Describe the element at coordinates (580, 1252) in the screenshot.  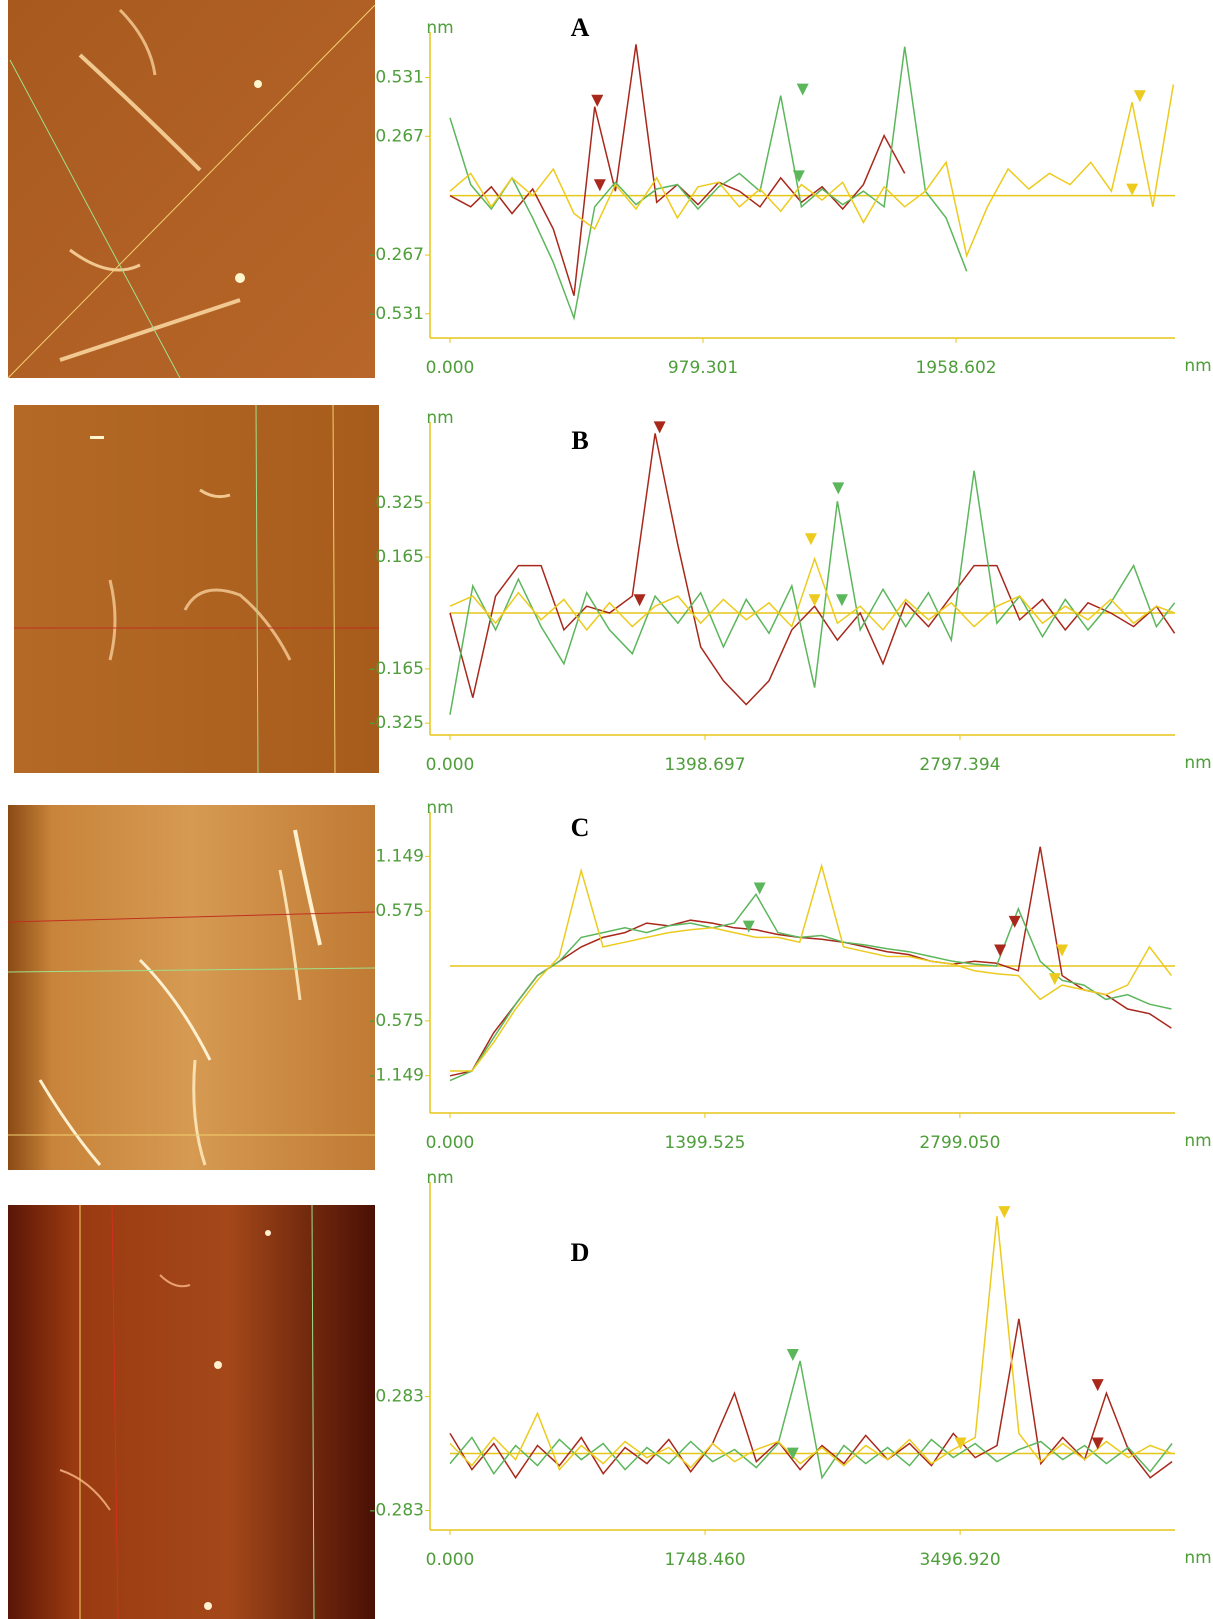
I see `chart-title: D` at that location.